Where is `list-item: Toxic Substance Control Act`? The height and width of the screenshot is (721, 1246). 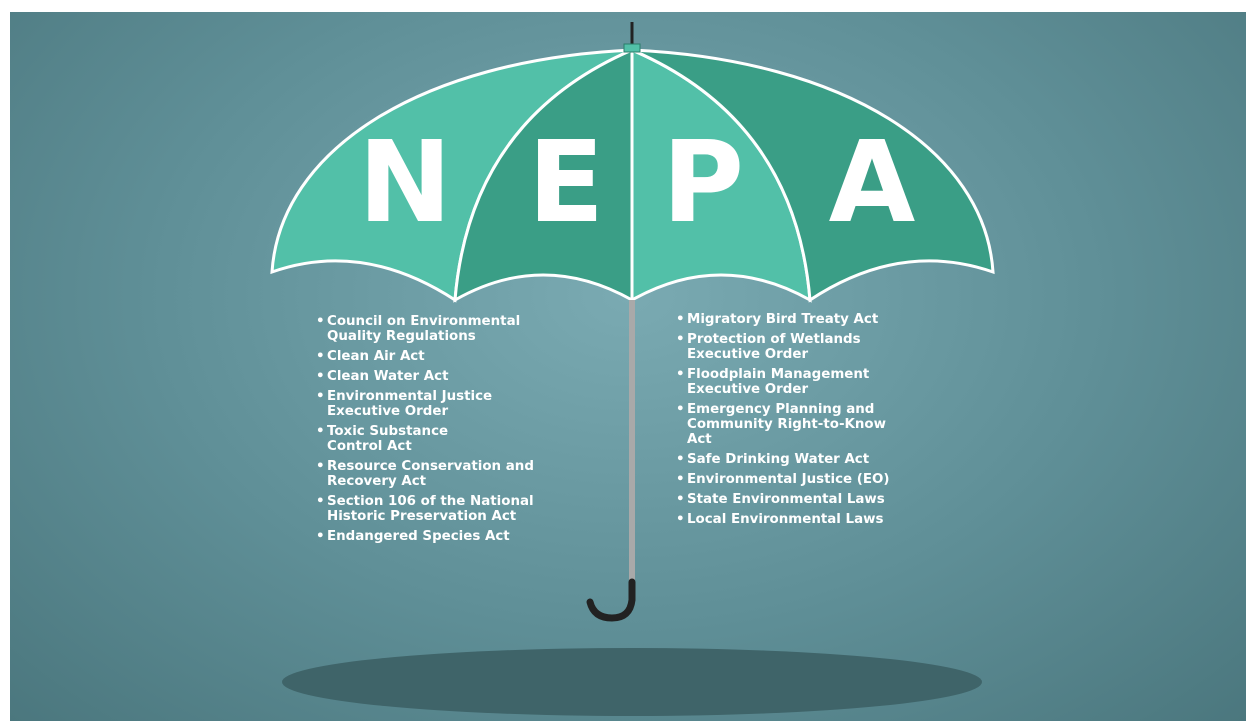
list-item: Toxic Substance Control Act is located at coordinates (425, 439).